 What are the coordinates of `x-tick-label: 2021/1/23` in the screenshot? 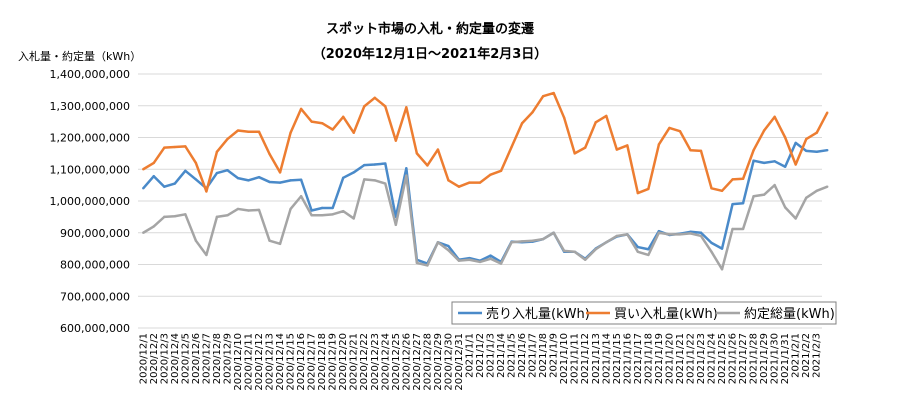 It's located at (701, 358).